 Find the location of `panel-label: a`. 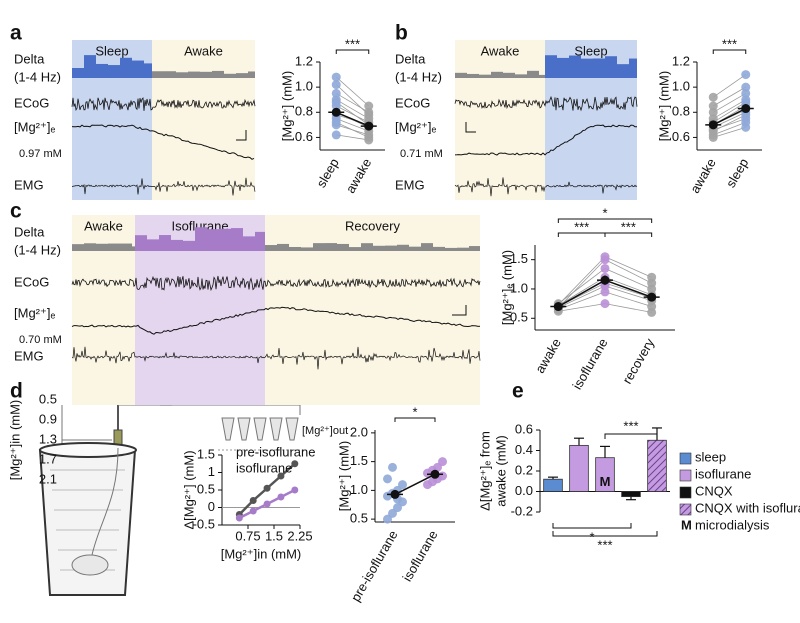

panel-label: a is located at coordinates (16, 33).